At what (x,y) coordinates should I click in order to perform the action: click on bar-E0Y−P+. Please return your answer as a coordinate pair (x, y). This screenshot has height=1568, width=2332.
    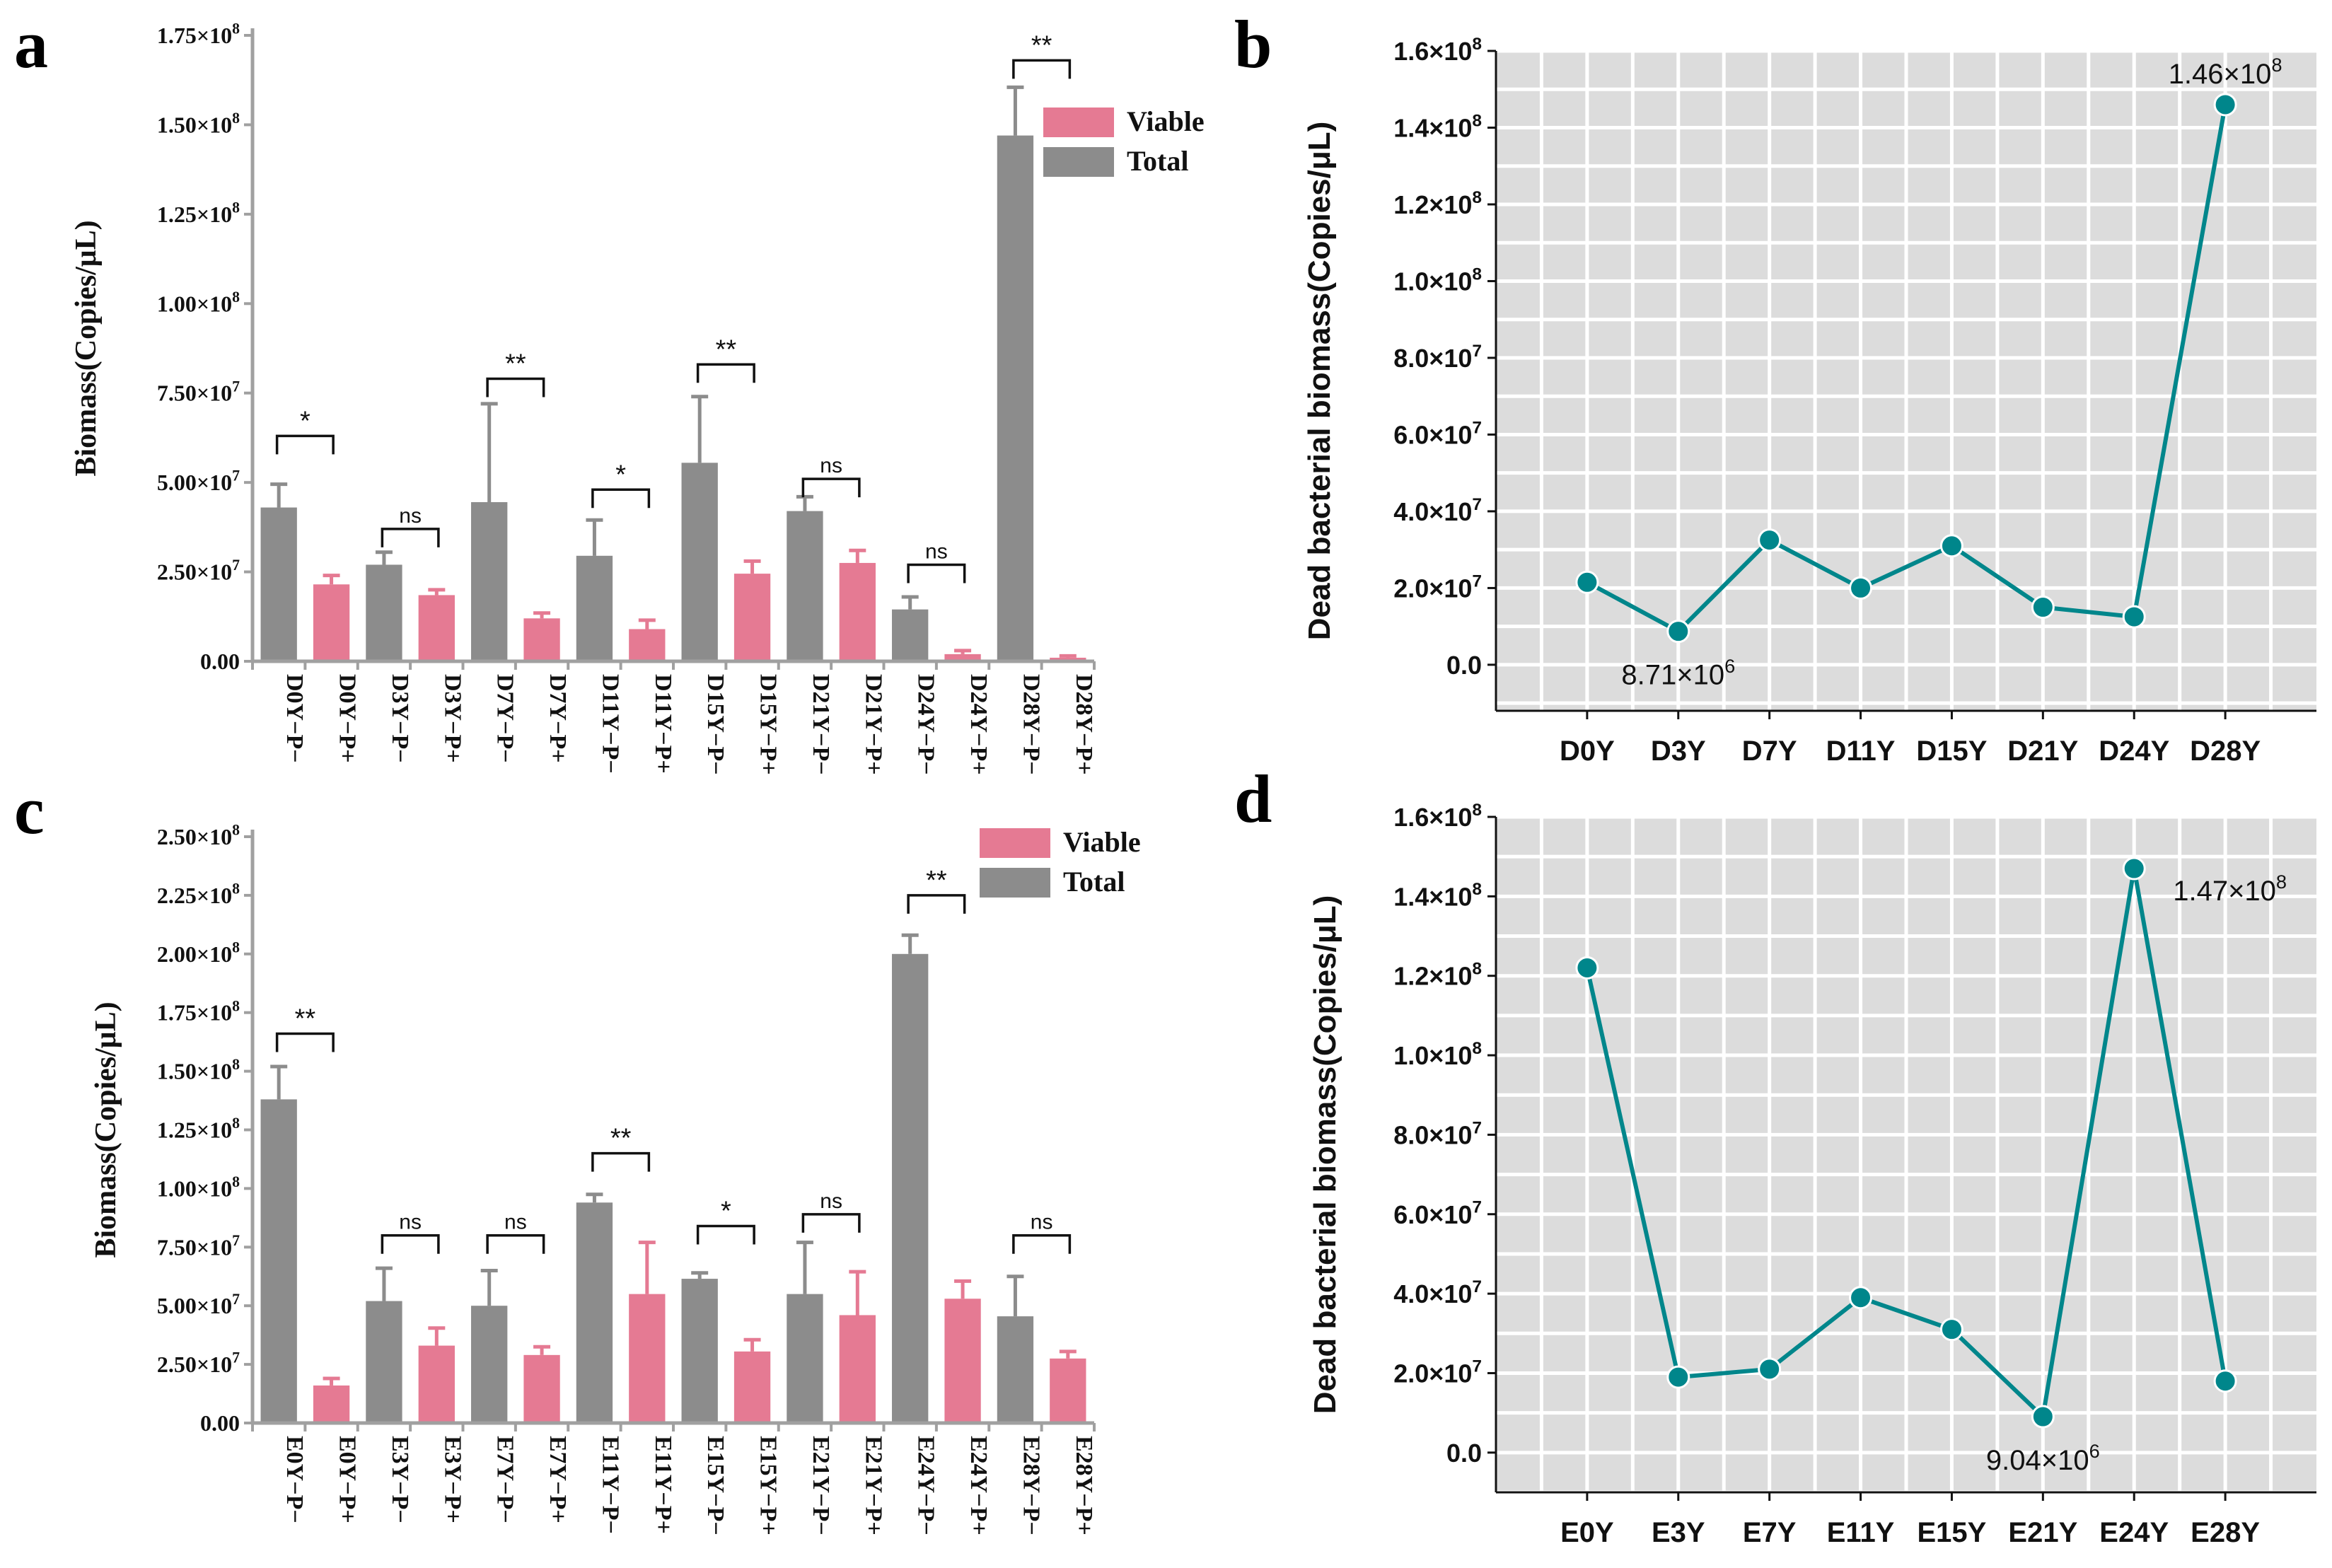
    Looking at the image, I should click on (331, 1404).